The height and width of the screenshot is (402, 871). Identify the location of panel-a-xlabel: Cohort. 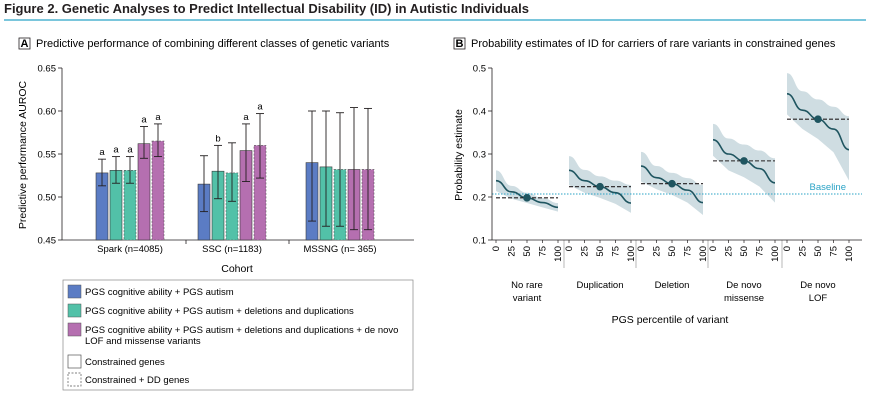
(237, 269).